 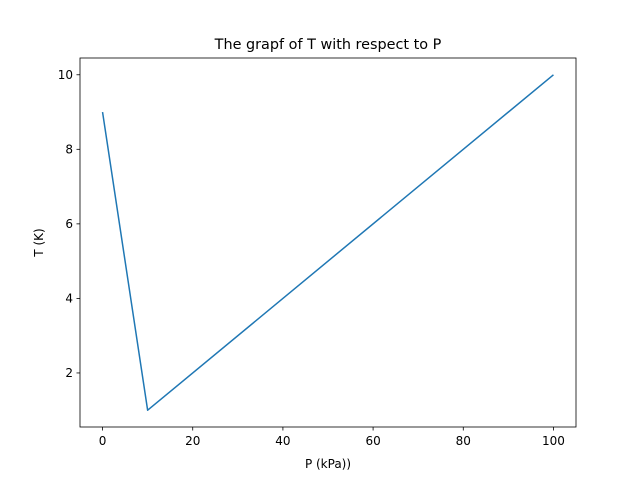 What do you see at coordinates (463, 441) in the screenshot?
I see `x-tick-label: 80` at bounding box center [463, 441].